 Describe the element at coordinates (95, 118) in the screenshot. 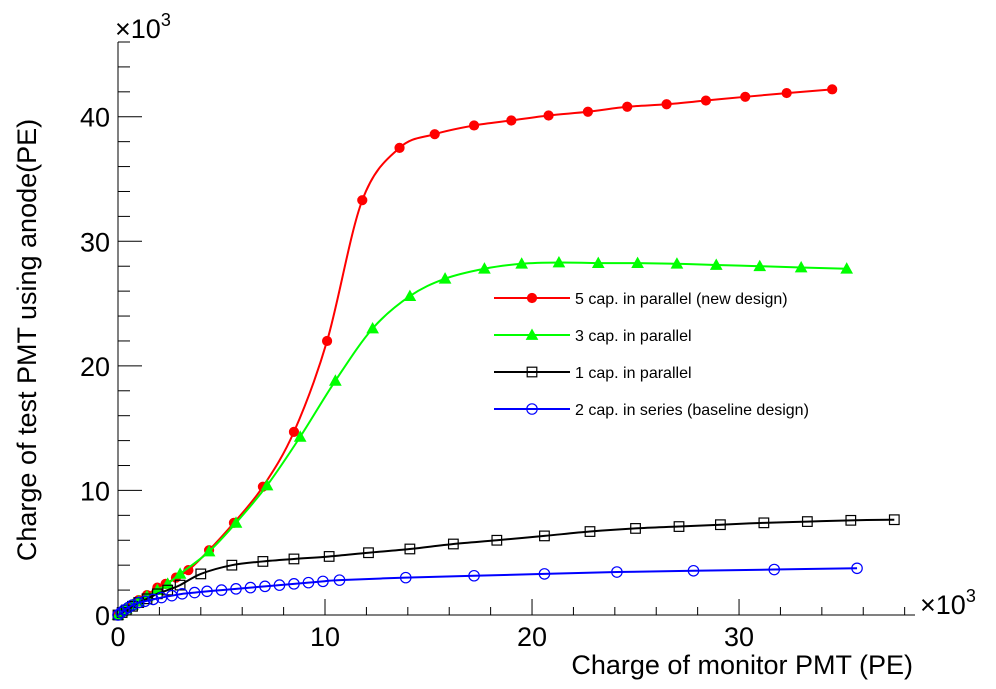

I see `y-tick-label: 40` at that location.